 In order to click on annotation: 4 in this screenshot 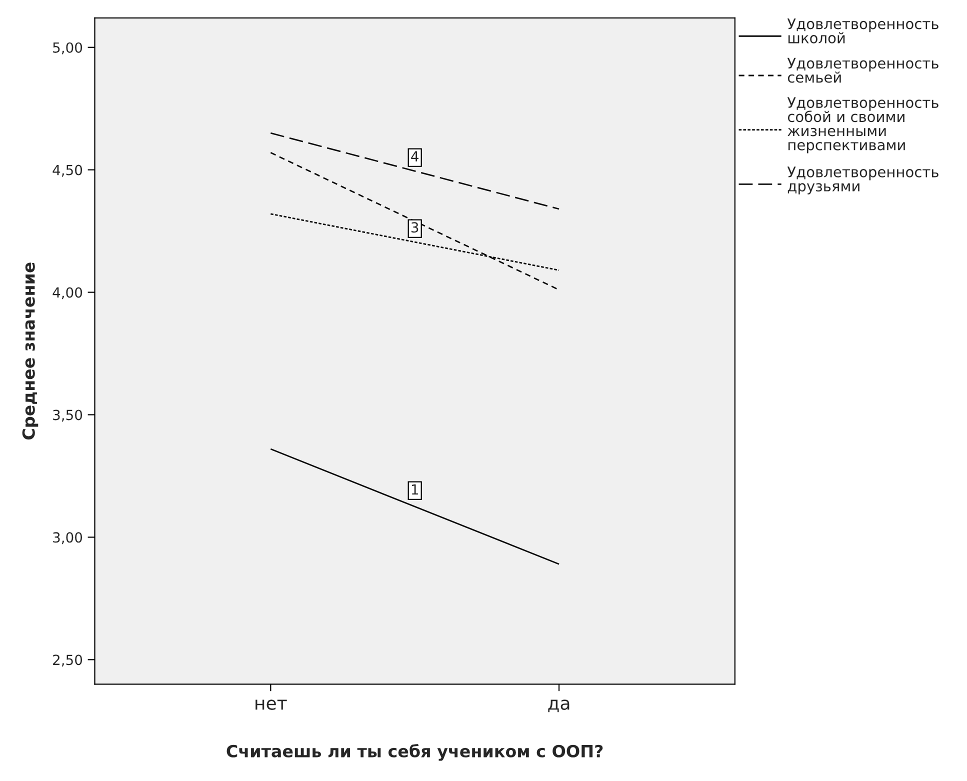, I will do `click(414, 156)`.